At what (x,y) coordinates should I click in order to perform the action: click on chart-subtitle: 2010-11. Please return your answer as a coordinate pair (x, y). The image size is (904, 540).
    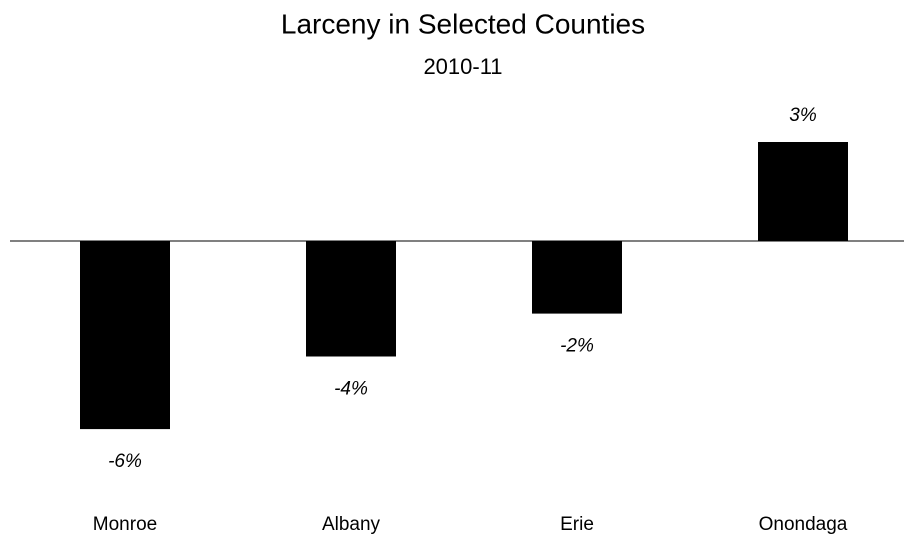
    Looking at the image, I should click on (462, 66).